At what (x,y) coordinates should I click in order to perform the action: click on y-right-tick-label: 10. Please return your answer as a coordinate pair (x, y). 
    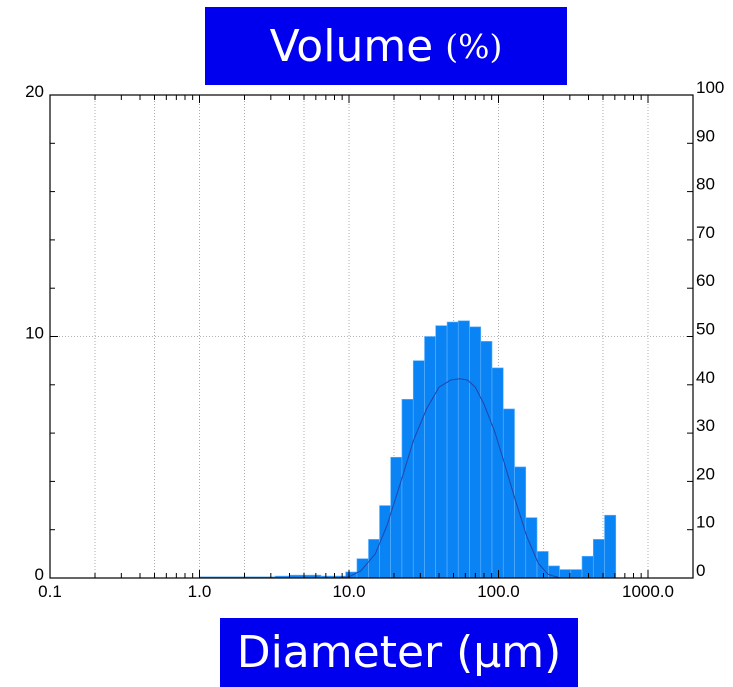
    Looking at the image, I should click on (705, 522).